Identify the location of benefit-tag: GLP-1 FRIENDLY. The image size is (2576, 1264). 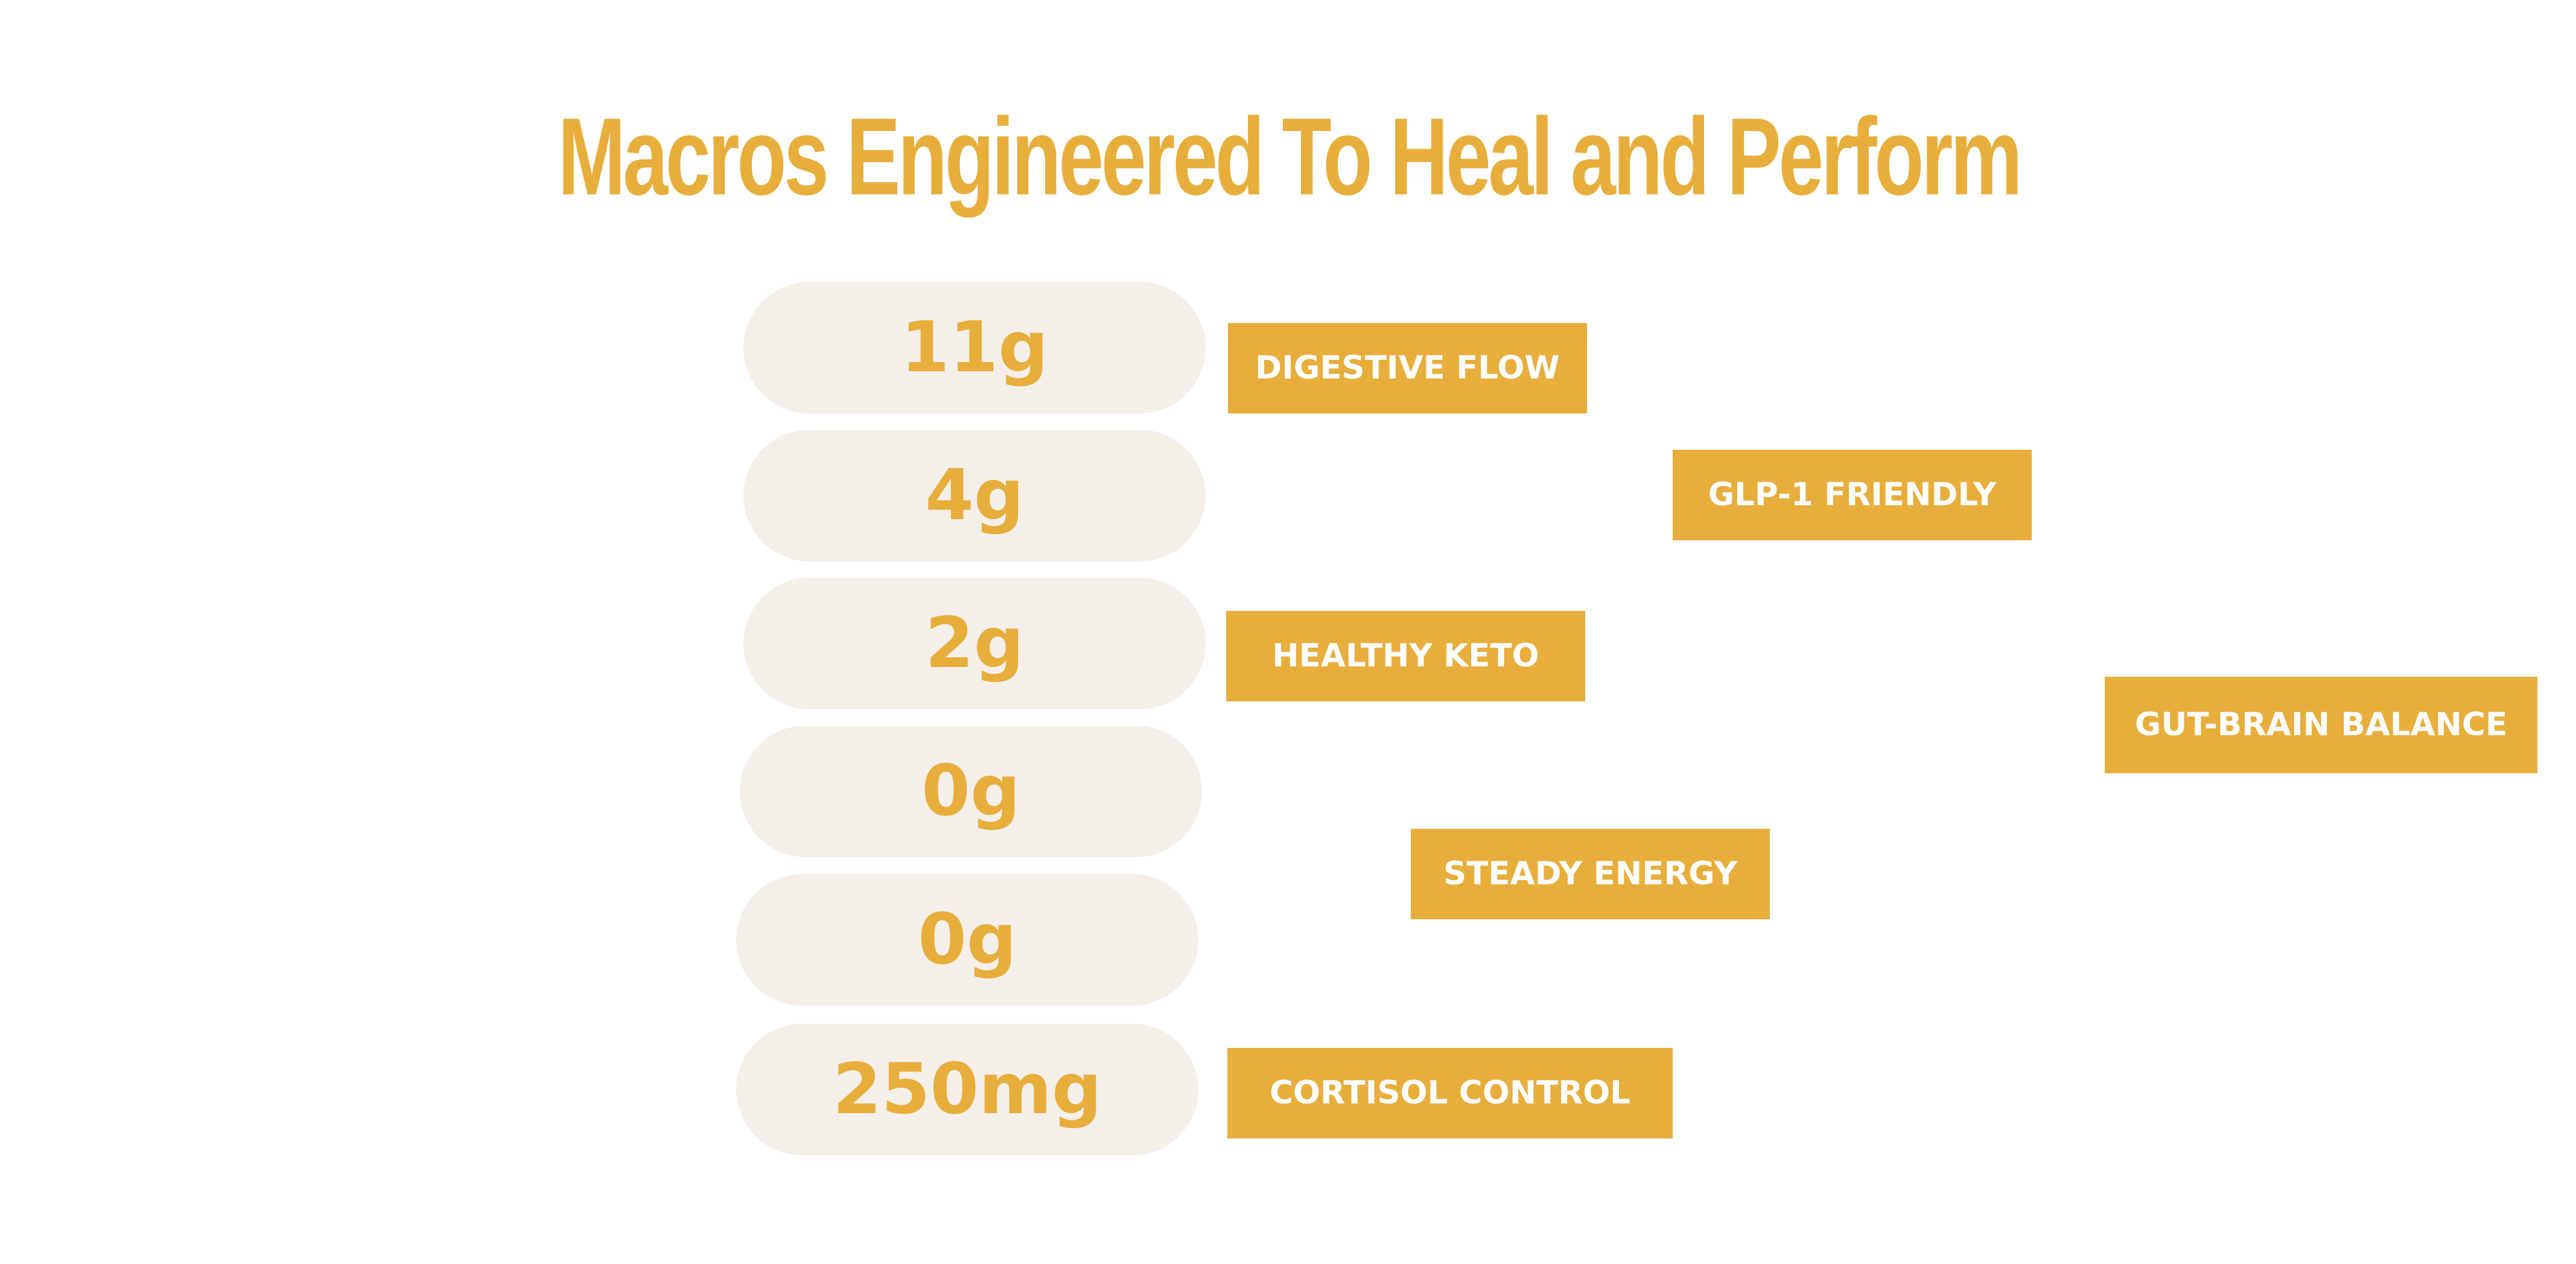
(1852, 495).